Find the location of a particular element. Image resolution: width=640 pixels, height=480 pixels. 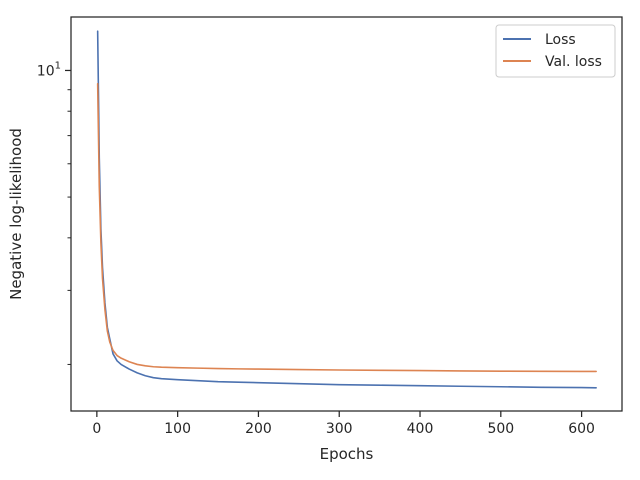

x-tick-label: 200 is located at coordinates (258, 429).